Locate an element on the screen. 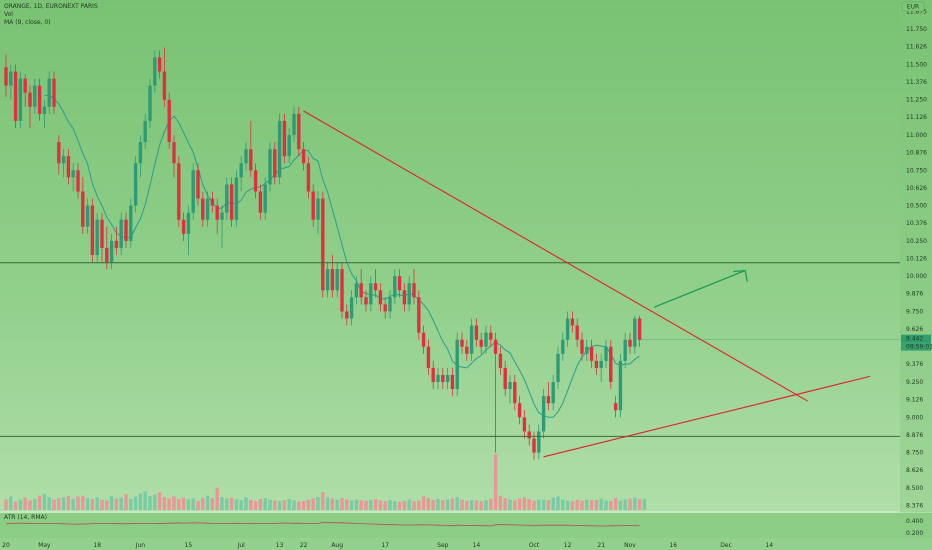 This screenshot has width=932, height=550. time-tick-label: 18 is located at coordinates (97, 545).